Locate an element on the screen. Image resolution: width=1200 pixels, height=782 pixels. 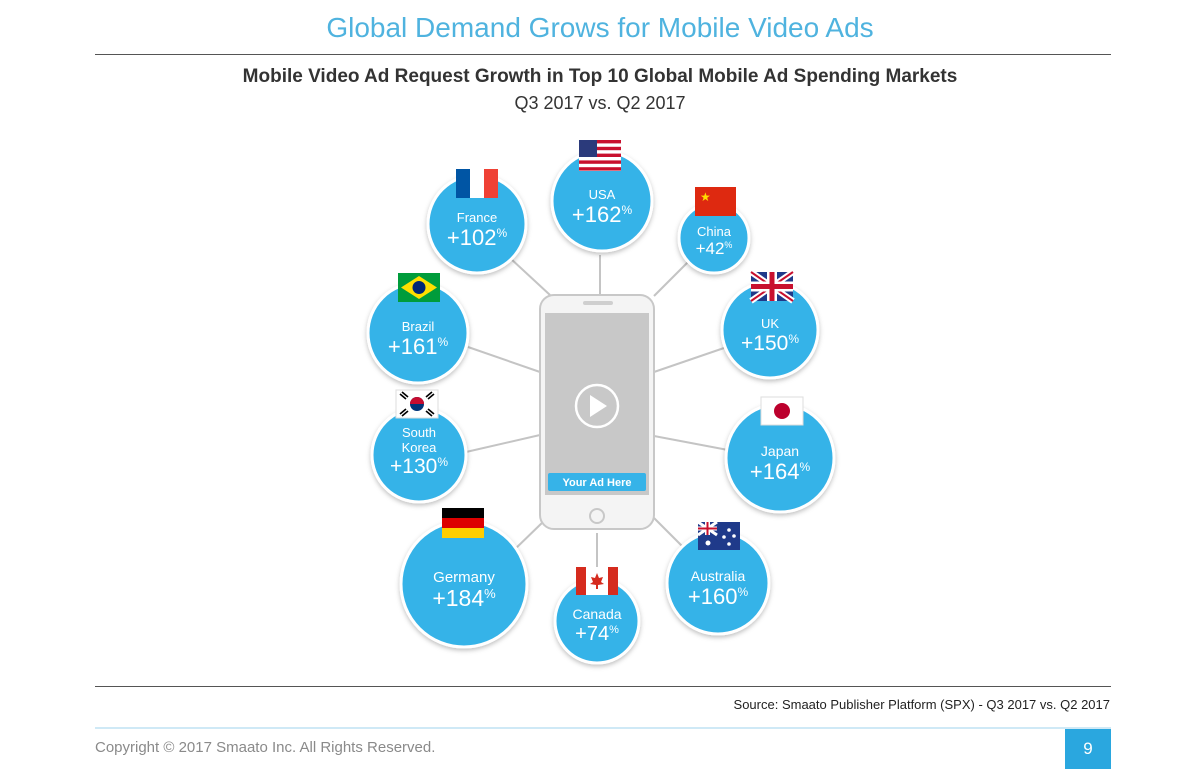
your-ad-here-label: Your Ad Here is located at coordinates (596, 483).